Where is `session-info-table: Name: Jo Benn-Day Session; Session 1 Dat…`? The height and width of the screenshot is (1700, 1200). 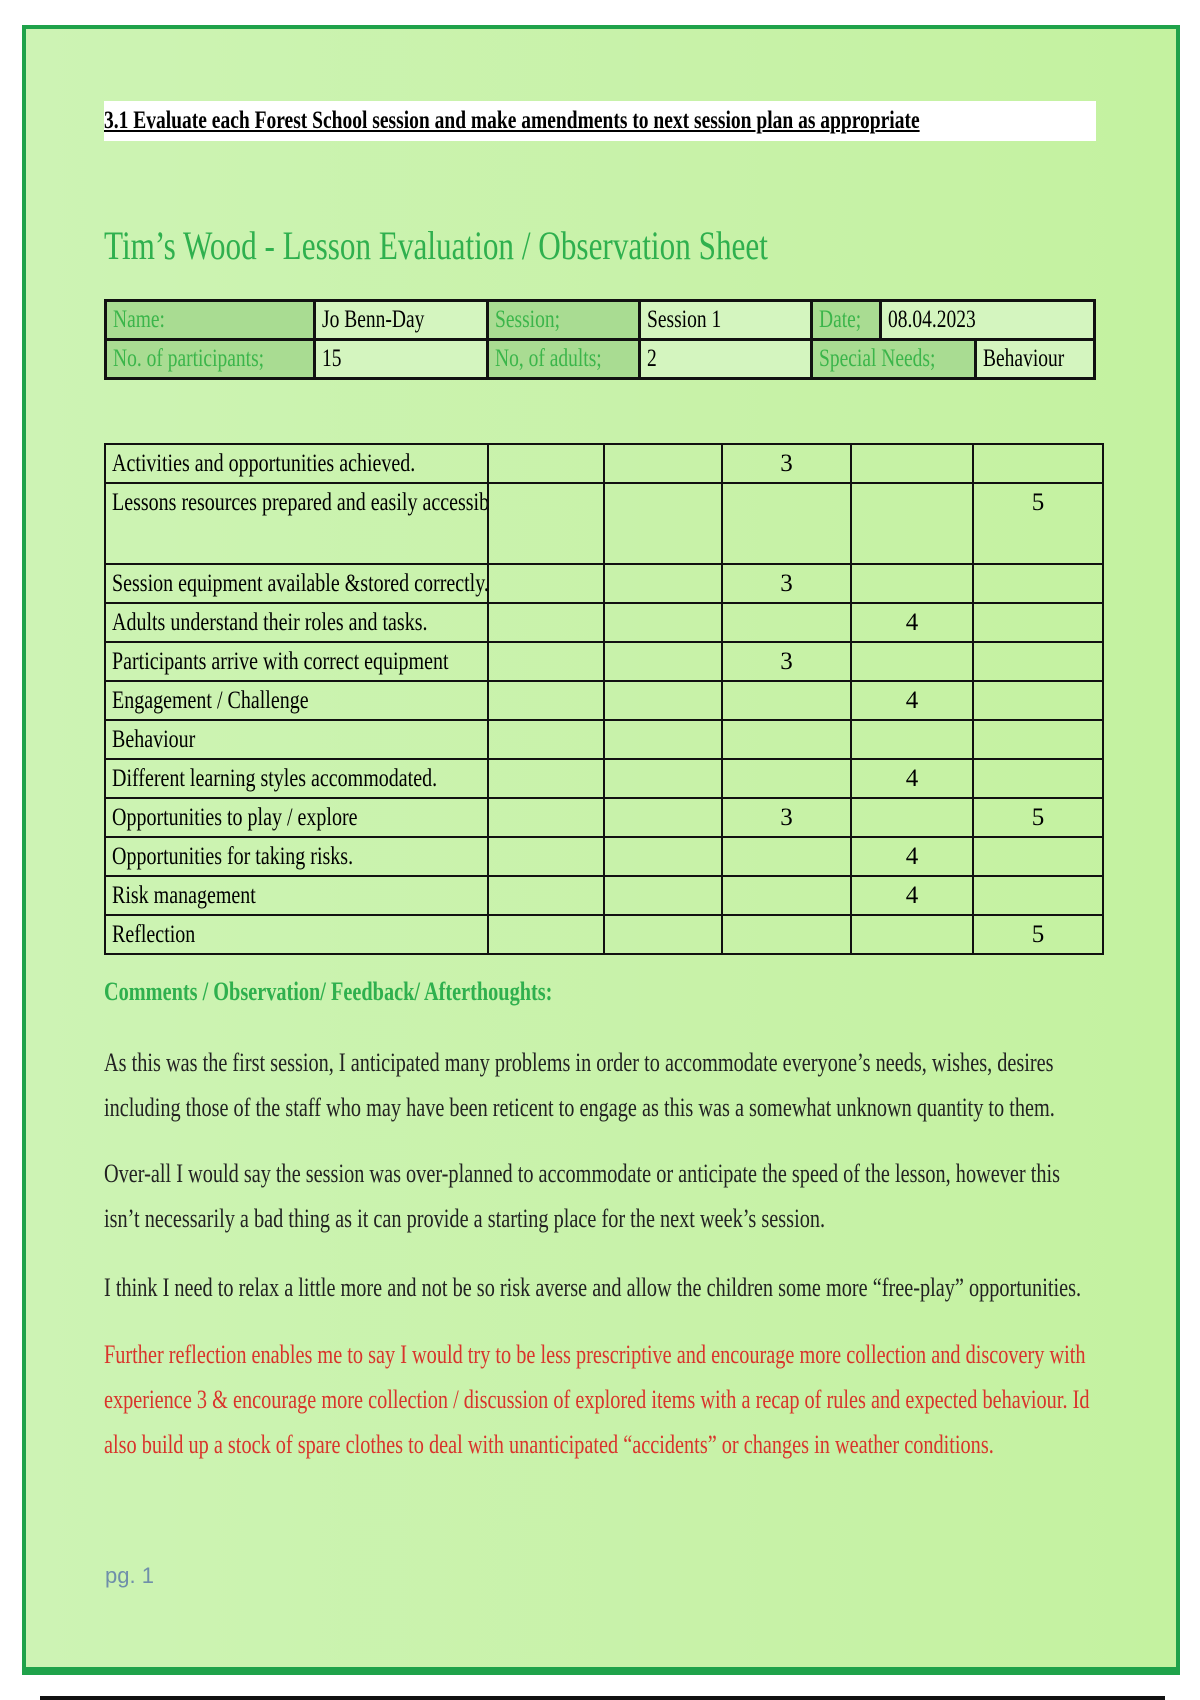
session-info-table: Name: Jo Benn-Day Session; Session 1 Dat… is located at coordinates (600, 339).